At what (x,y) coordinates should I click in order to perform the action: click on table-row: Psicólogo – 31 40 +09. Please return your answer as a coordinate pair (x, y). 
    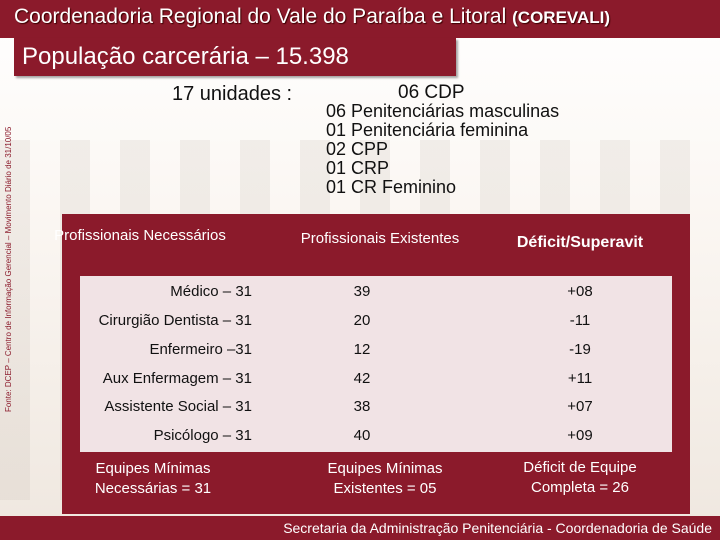
    Looking at the image, I should click on (380, 441).